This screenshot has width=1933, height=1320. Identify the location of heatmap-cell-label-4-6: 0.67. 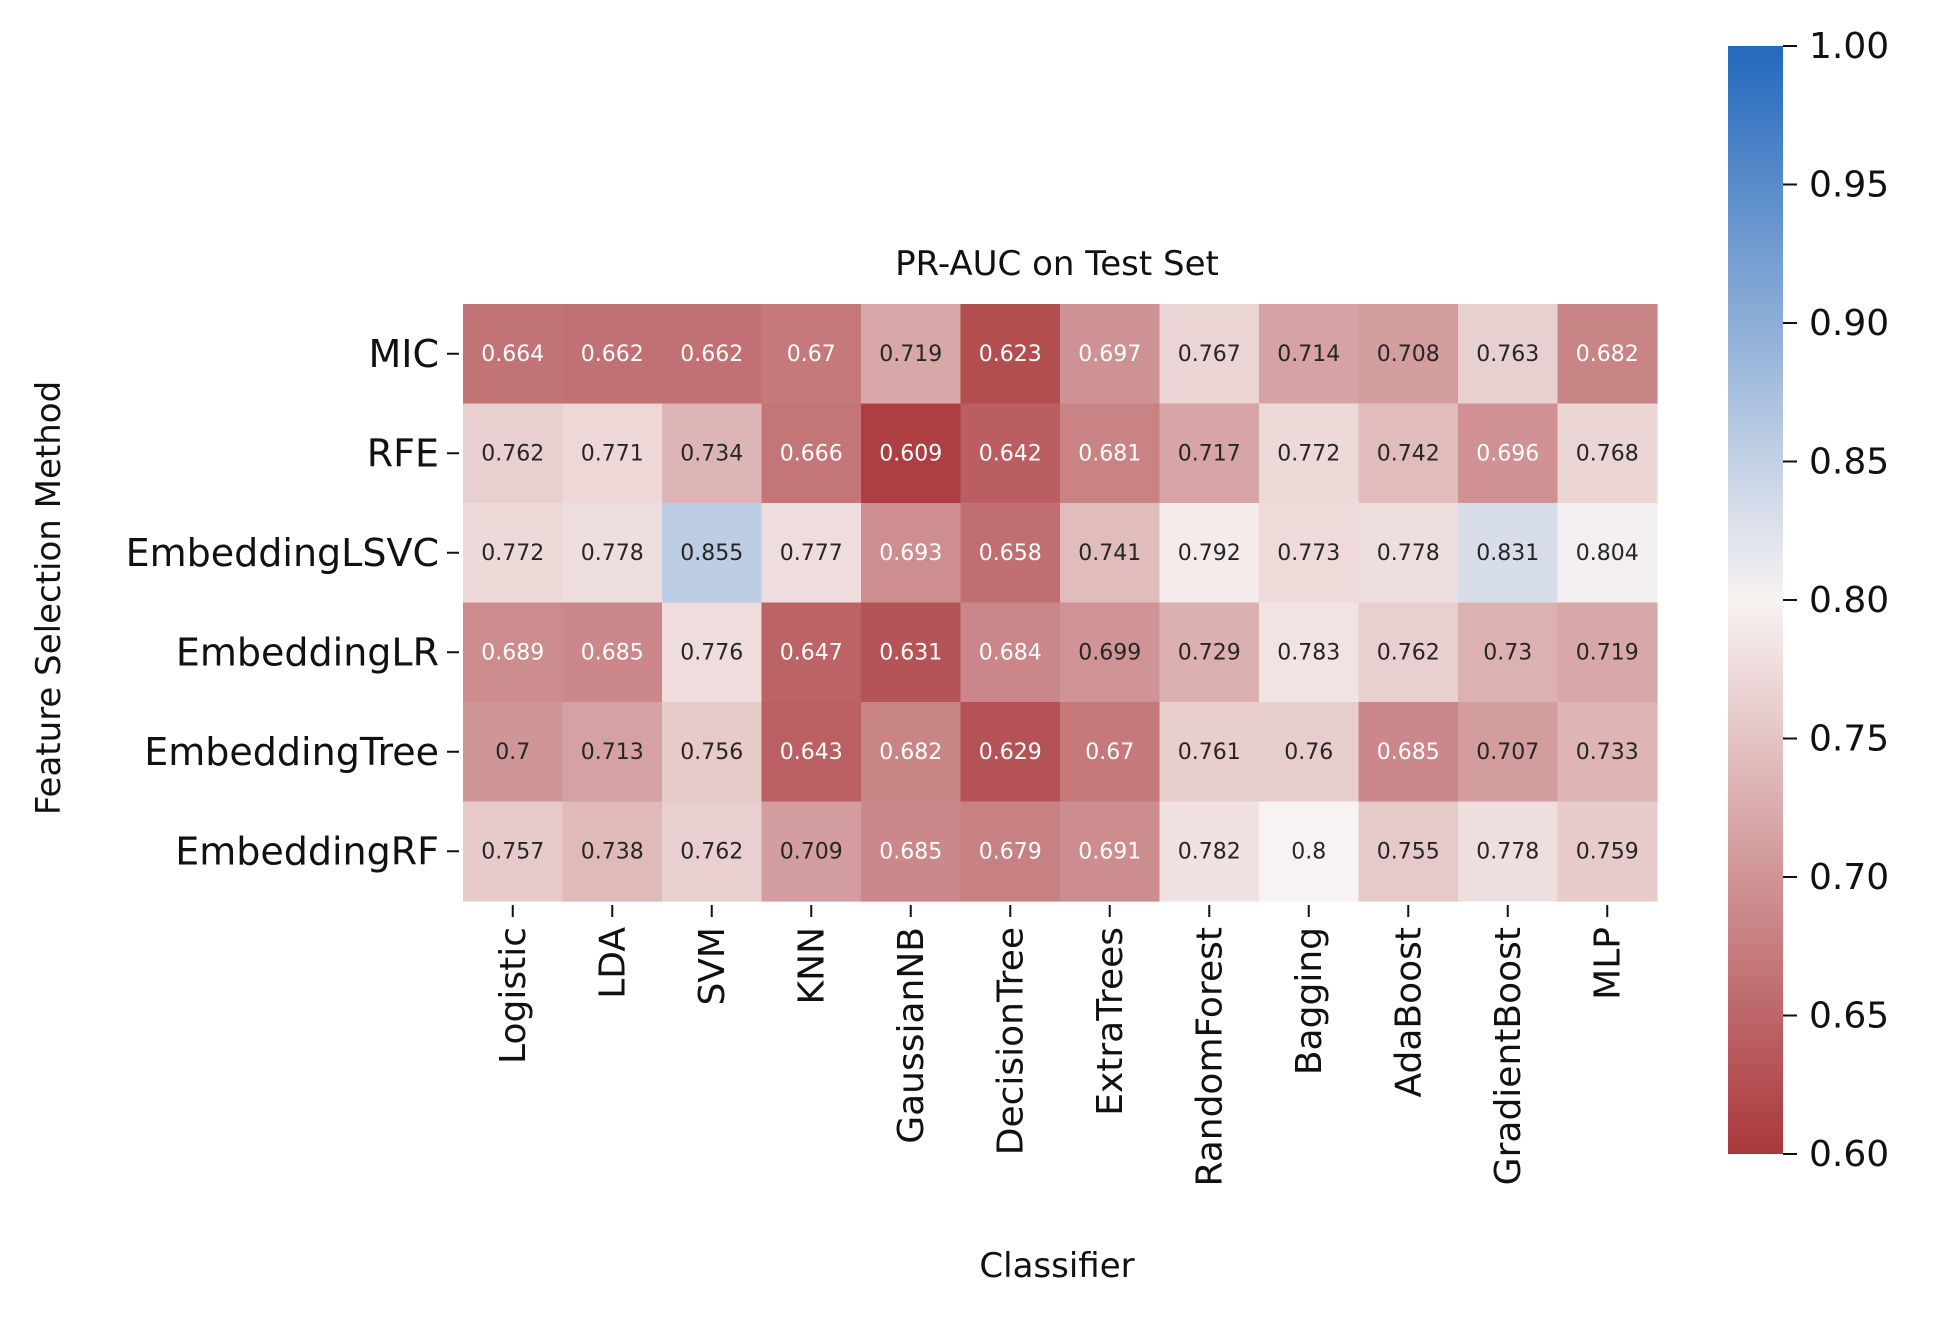
(1109, 752).